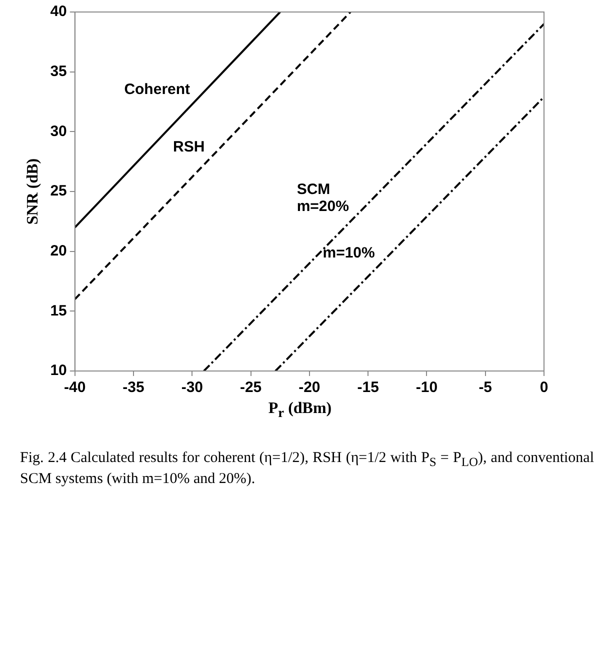 This screenshot has height=660, width=614. I want to click on y-axis-title: SNR (dB), so click(33, 191).